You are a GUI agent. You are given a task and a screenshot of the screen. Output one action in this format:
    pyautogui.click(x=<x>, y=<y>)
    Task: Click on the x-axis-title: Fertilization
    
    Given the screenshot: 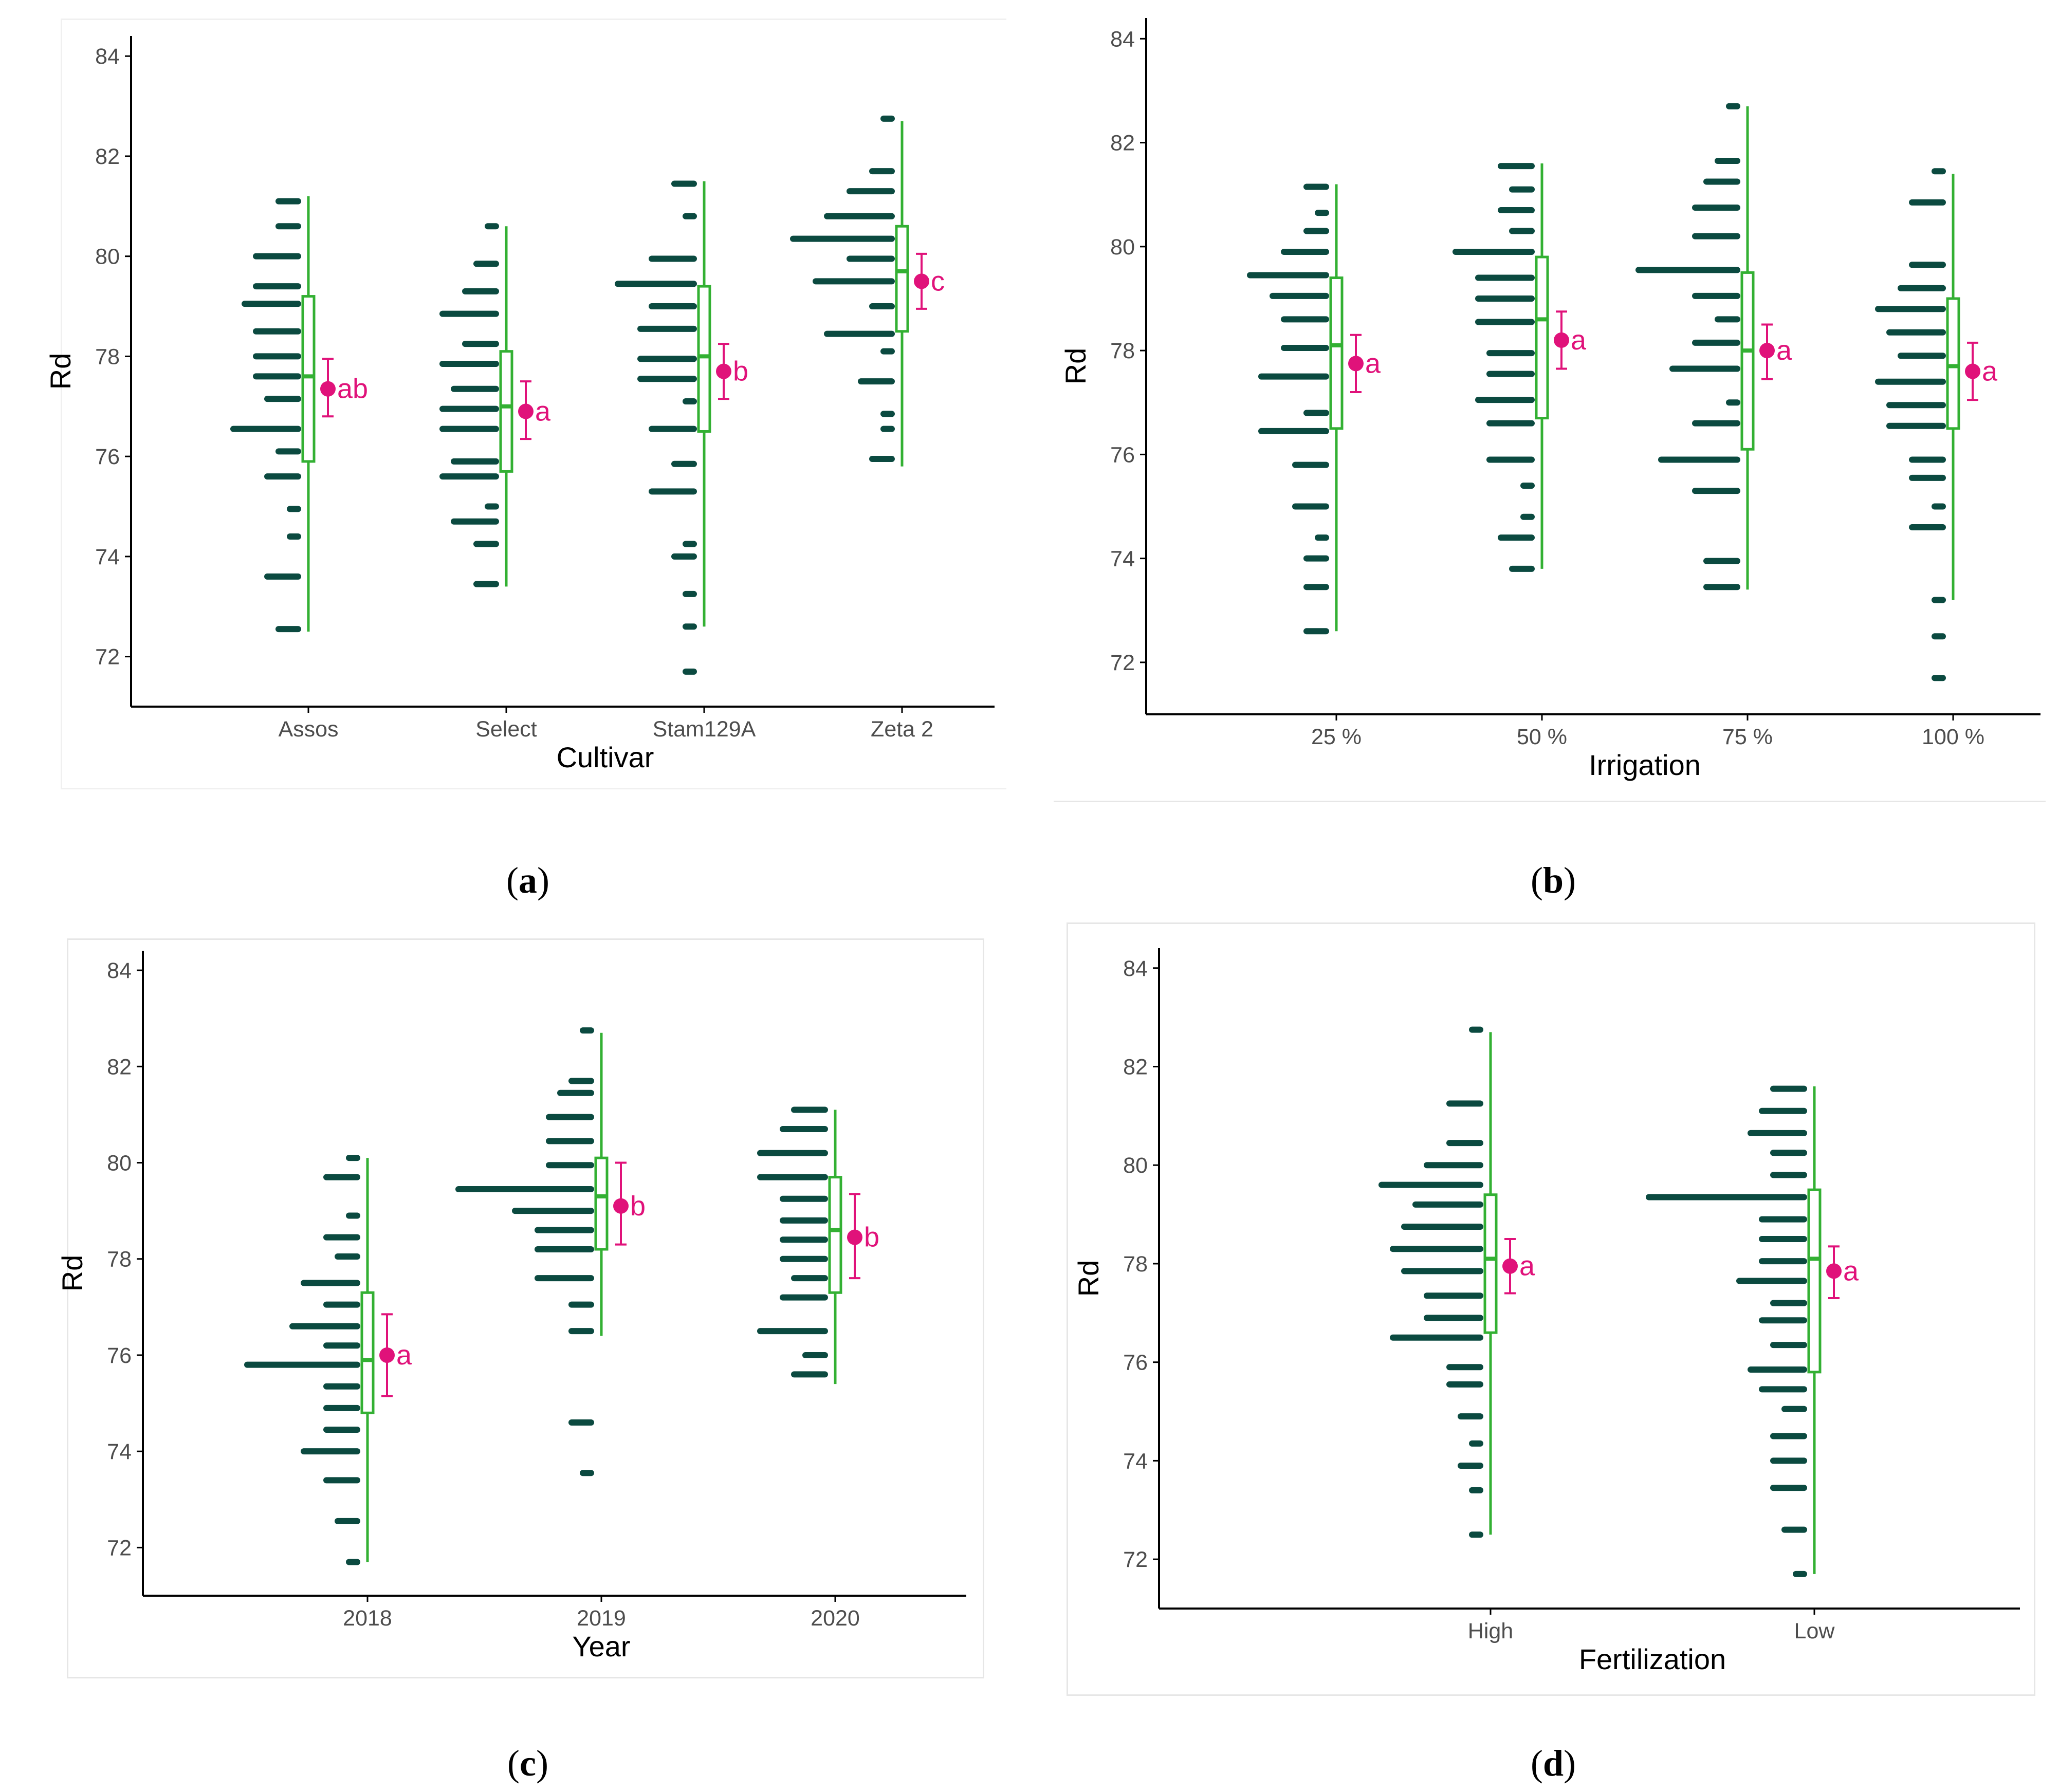 What is the action you would take?
    pyautogui.click(x=1652, y=1659)
    